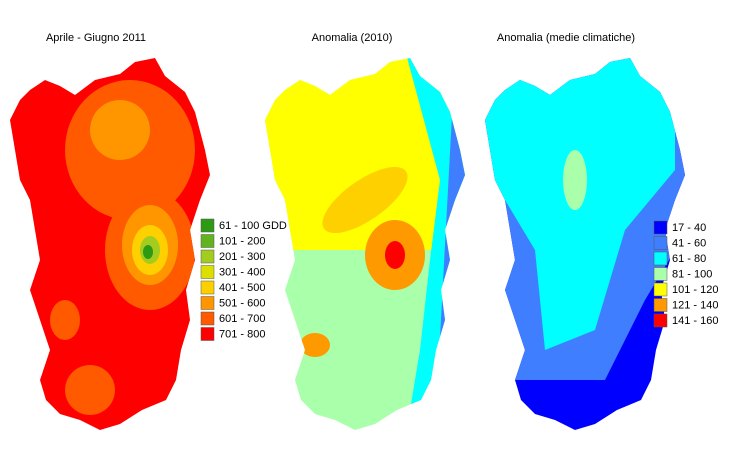  What do you see at coordinates (242, 272) in the screenshot?
I see `legend-label: 301 - 400` at bounding box center [242, 272].